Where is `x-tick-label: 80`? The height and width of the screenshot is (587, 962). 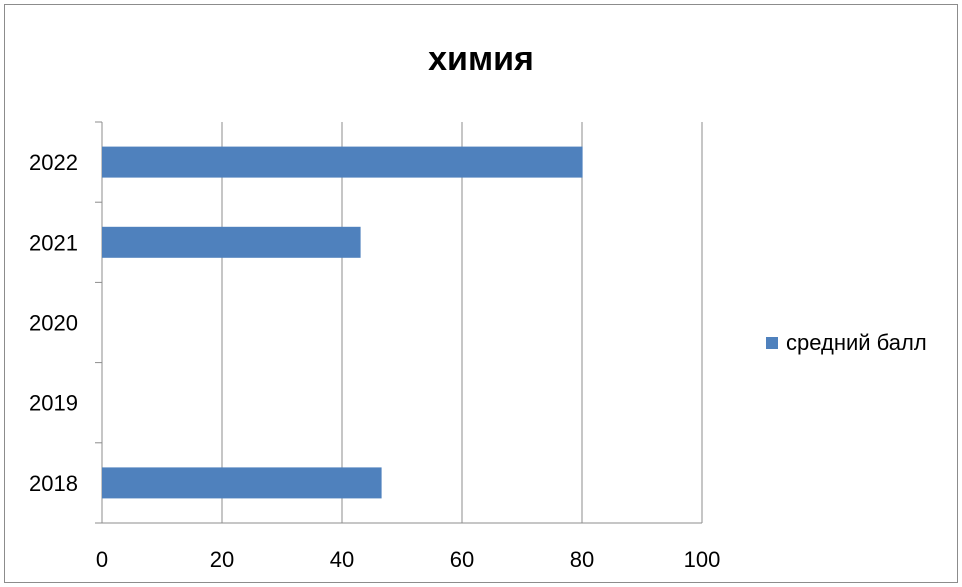
x-tick-label: 80 is located at coordinates (582, 559).